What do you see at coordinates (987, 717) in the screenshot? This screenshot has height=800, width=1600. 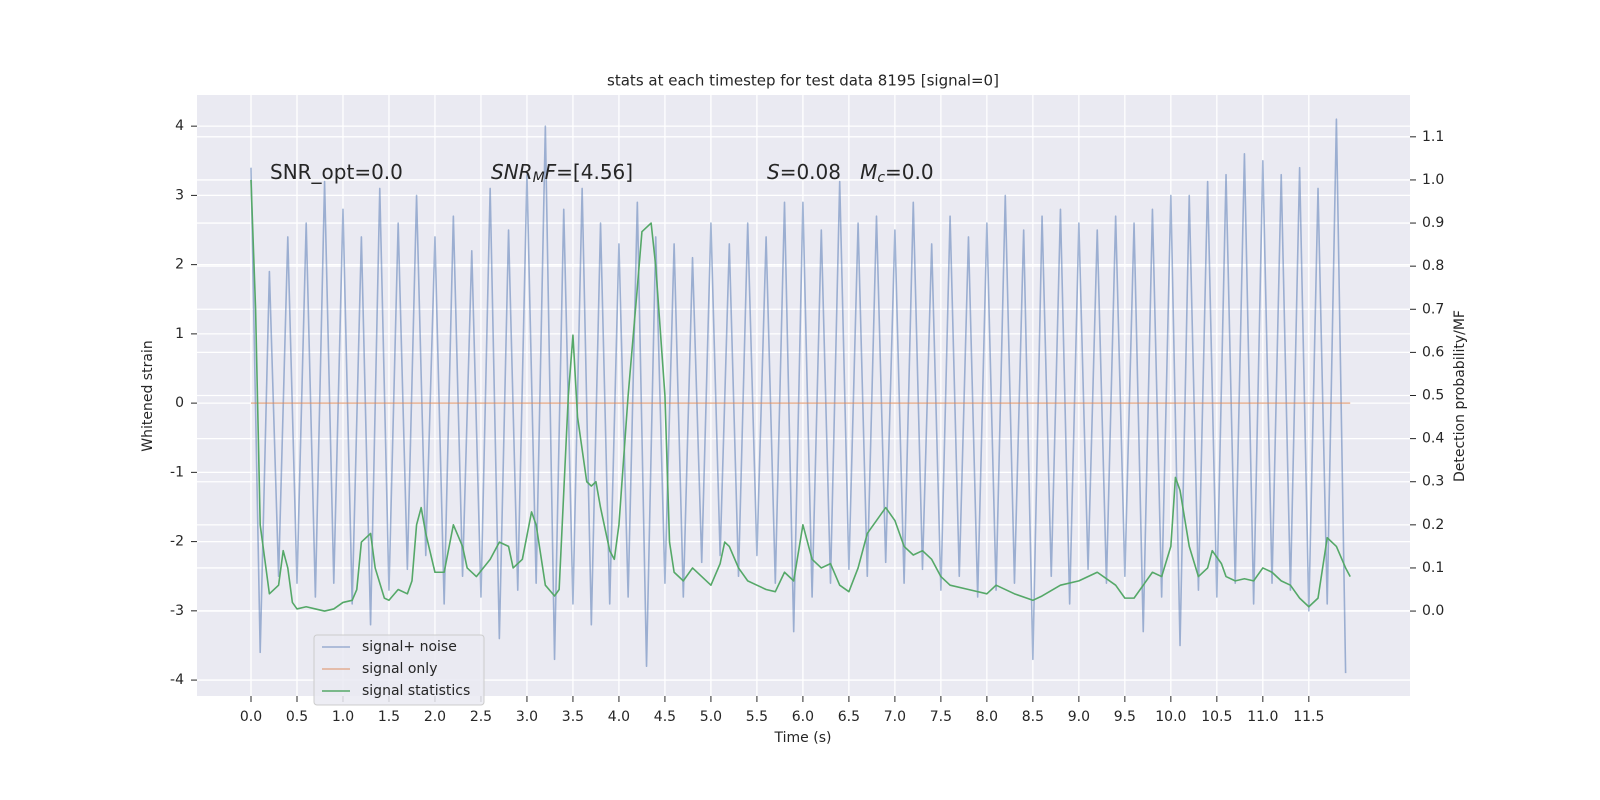 I see `x-tick-label: 8.0` at bounding box center [987, 717].